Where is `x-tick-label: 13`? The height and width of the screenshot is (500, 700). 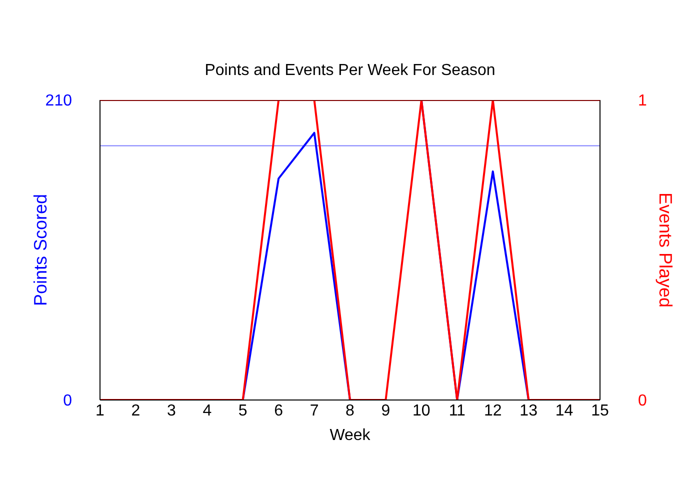 x-tick-label: 13 is located at coordinates (529, 411).